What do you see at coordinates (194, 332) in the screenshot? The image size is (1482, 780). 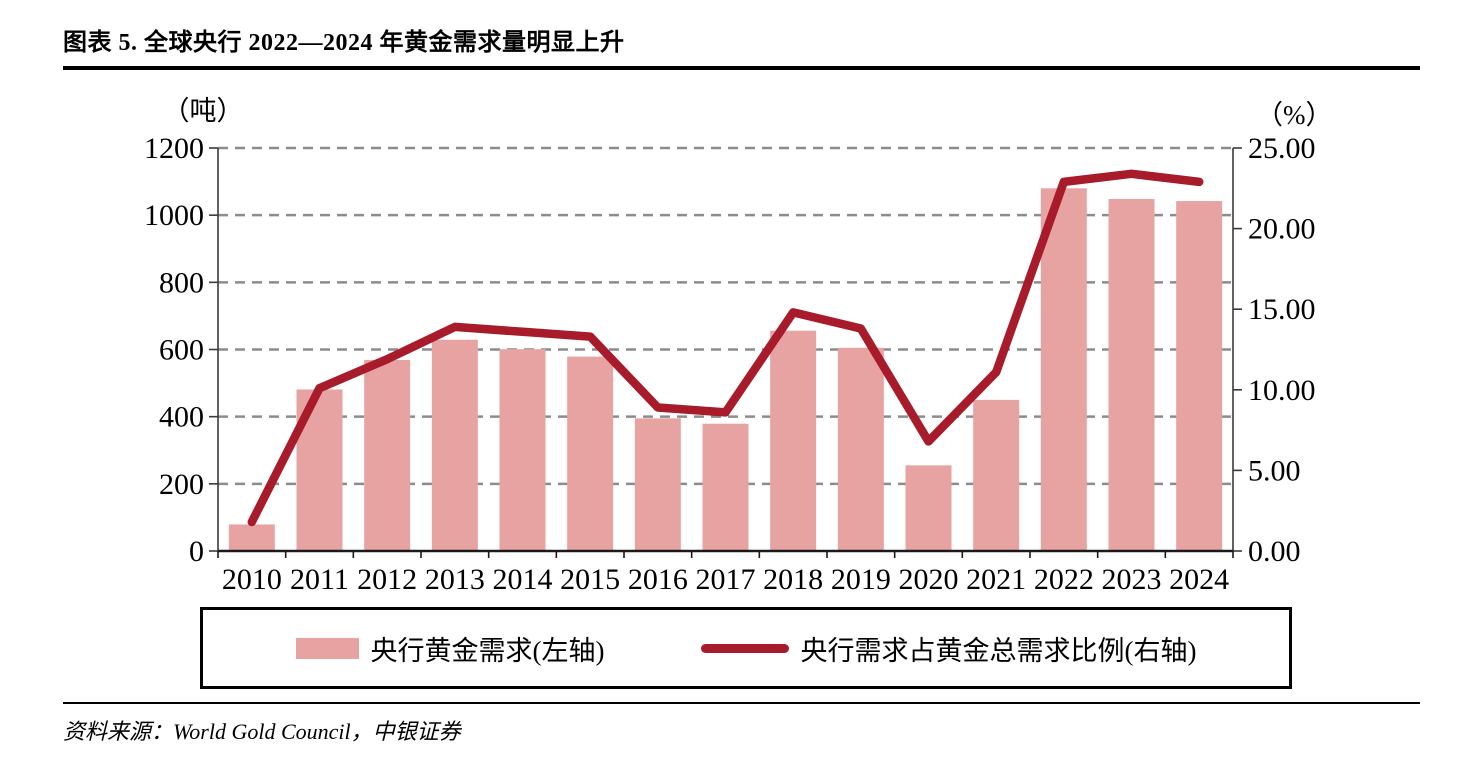 I see `left-axis: 0 200 400 600 800 1000 1200 （吨）` at bounding box center [194, 332].